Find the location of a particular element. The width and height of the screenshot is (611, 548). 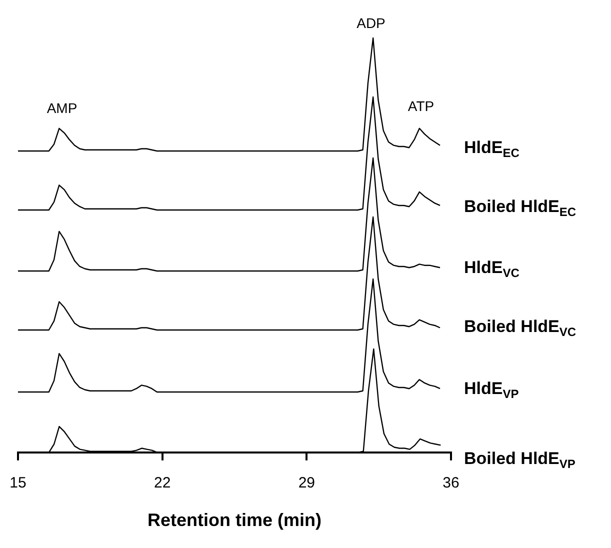

annotation: ATP is located at coordinates (421, 106).